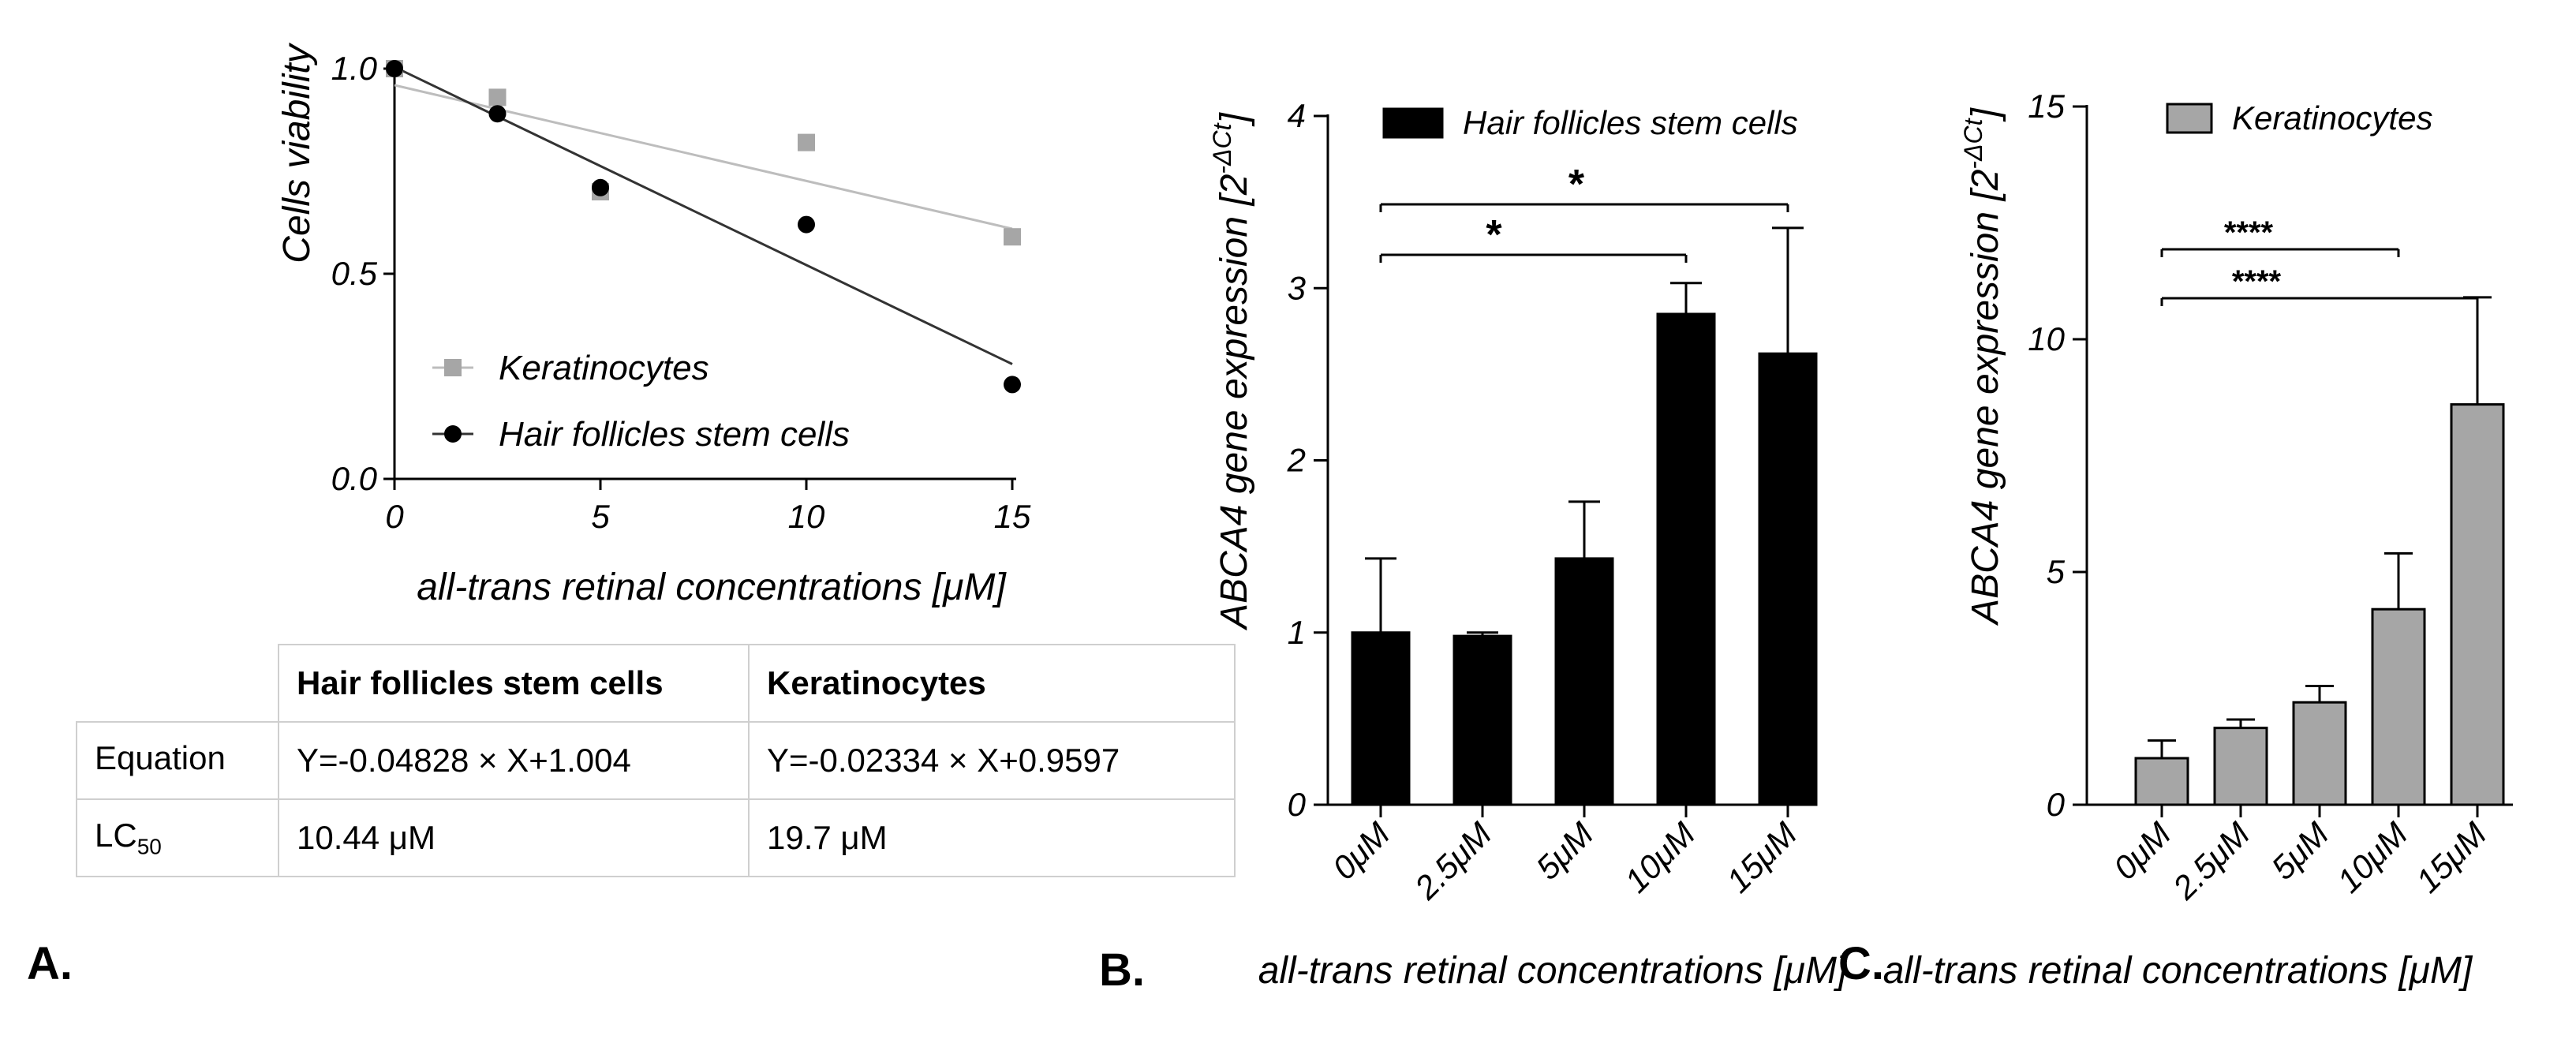  What do you see at coordinates (514, 684) in the screenshot?
I see `table-header-hfsc: Hair follicles stem cells` at bounding box center [514, 684].